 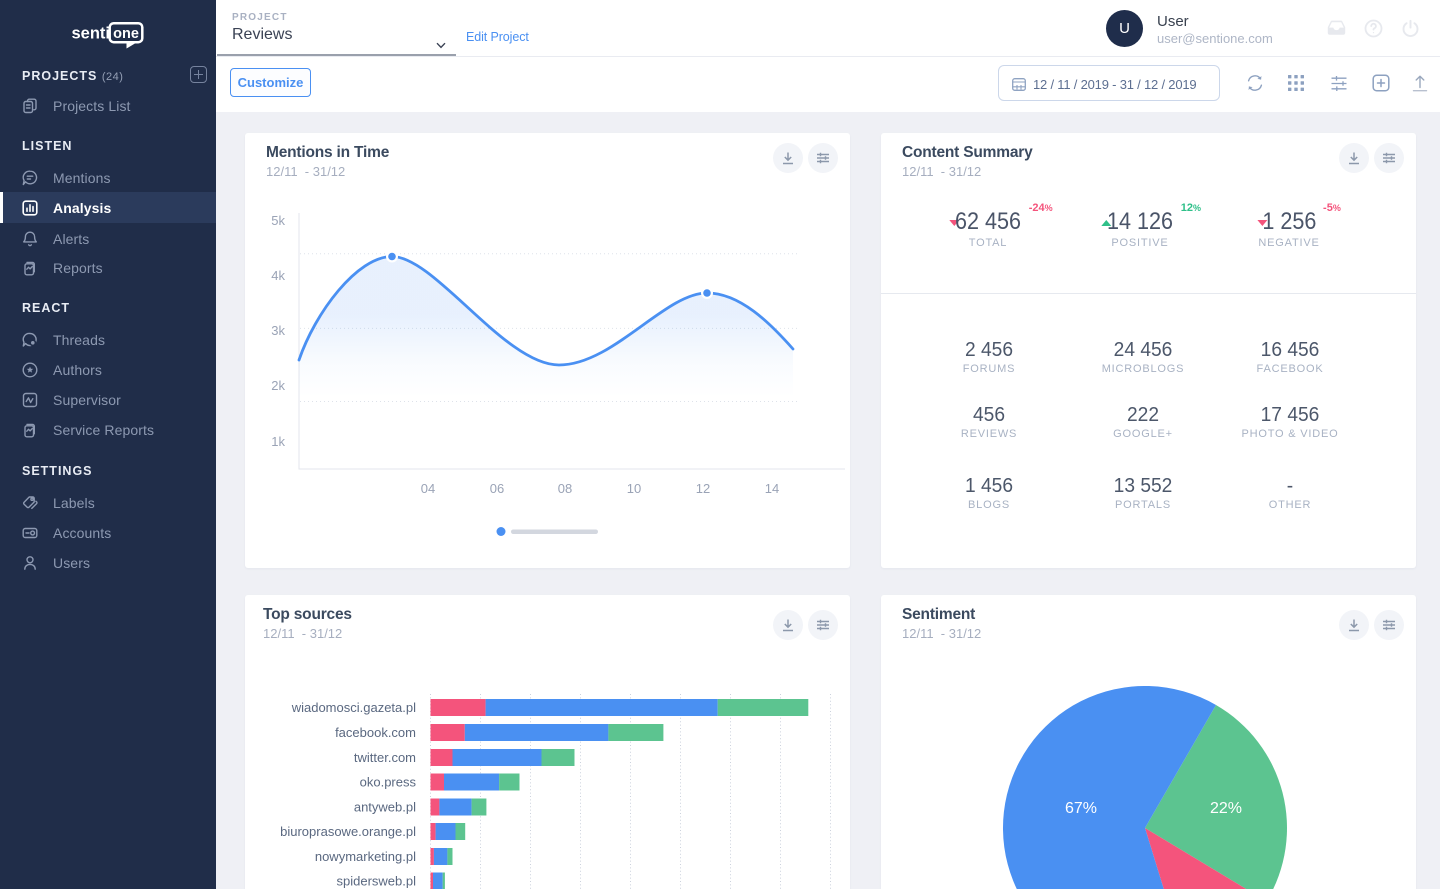 I want to click on svg-text: biuroprasowe.orange.pl, so click(x=348, y=831).